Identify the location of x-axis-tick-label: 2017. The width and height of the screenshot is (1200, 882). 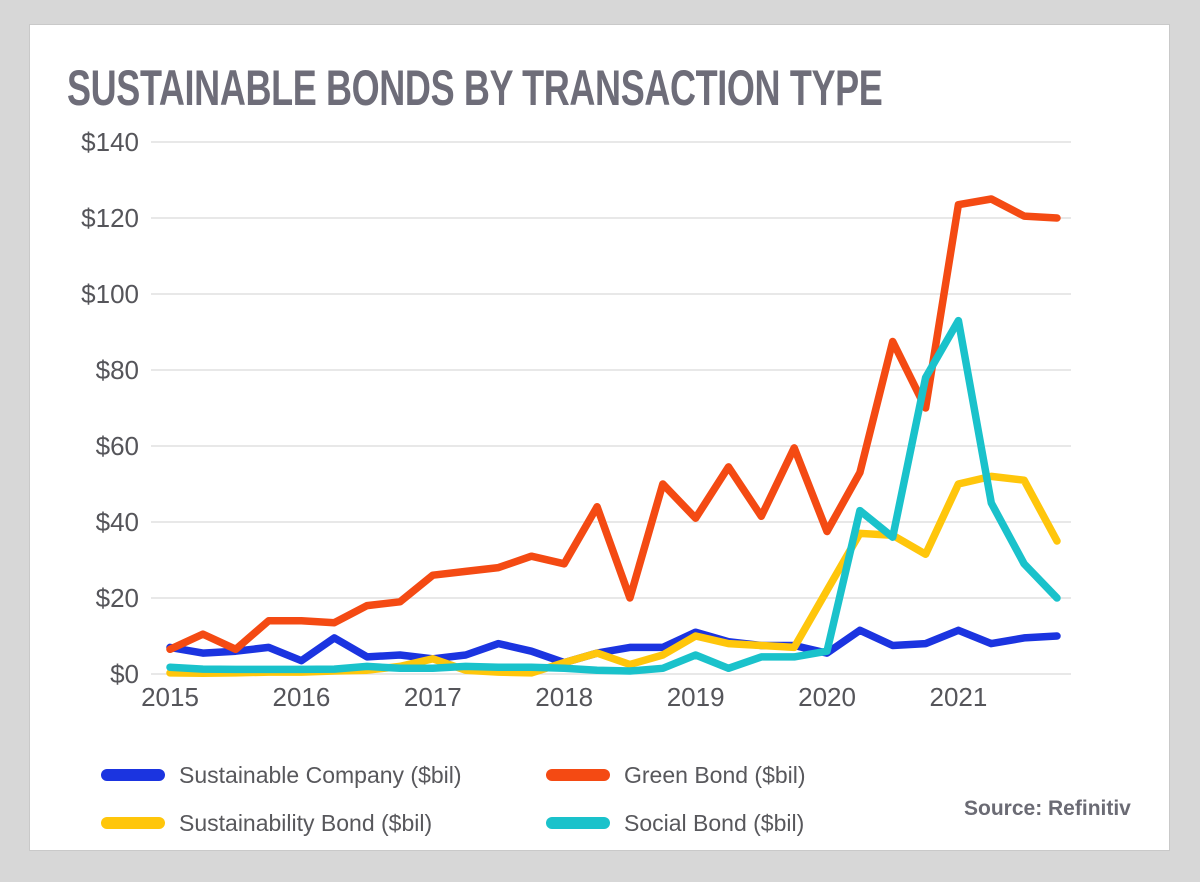
(433, 697).